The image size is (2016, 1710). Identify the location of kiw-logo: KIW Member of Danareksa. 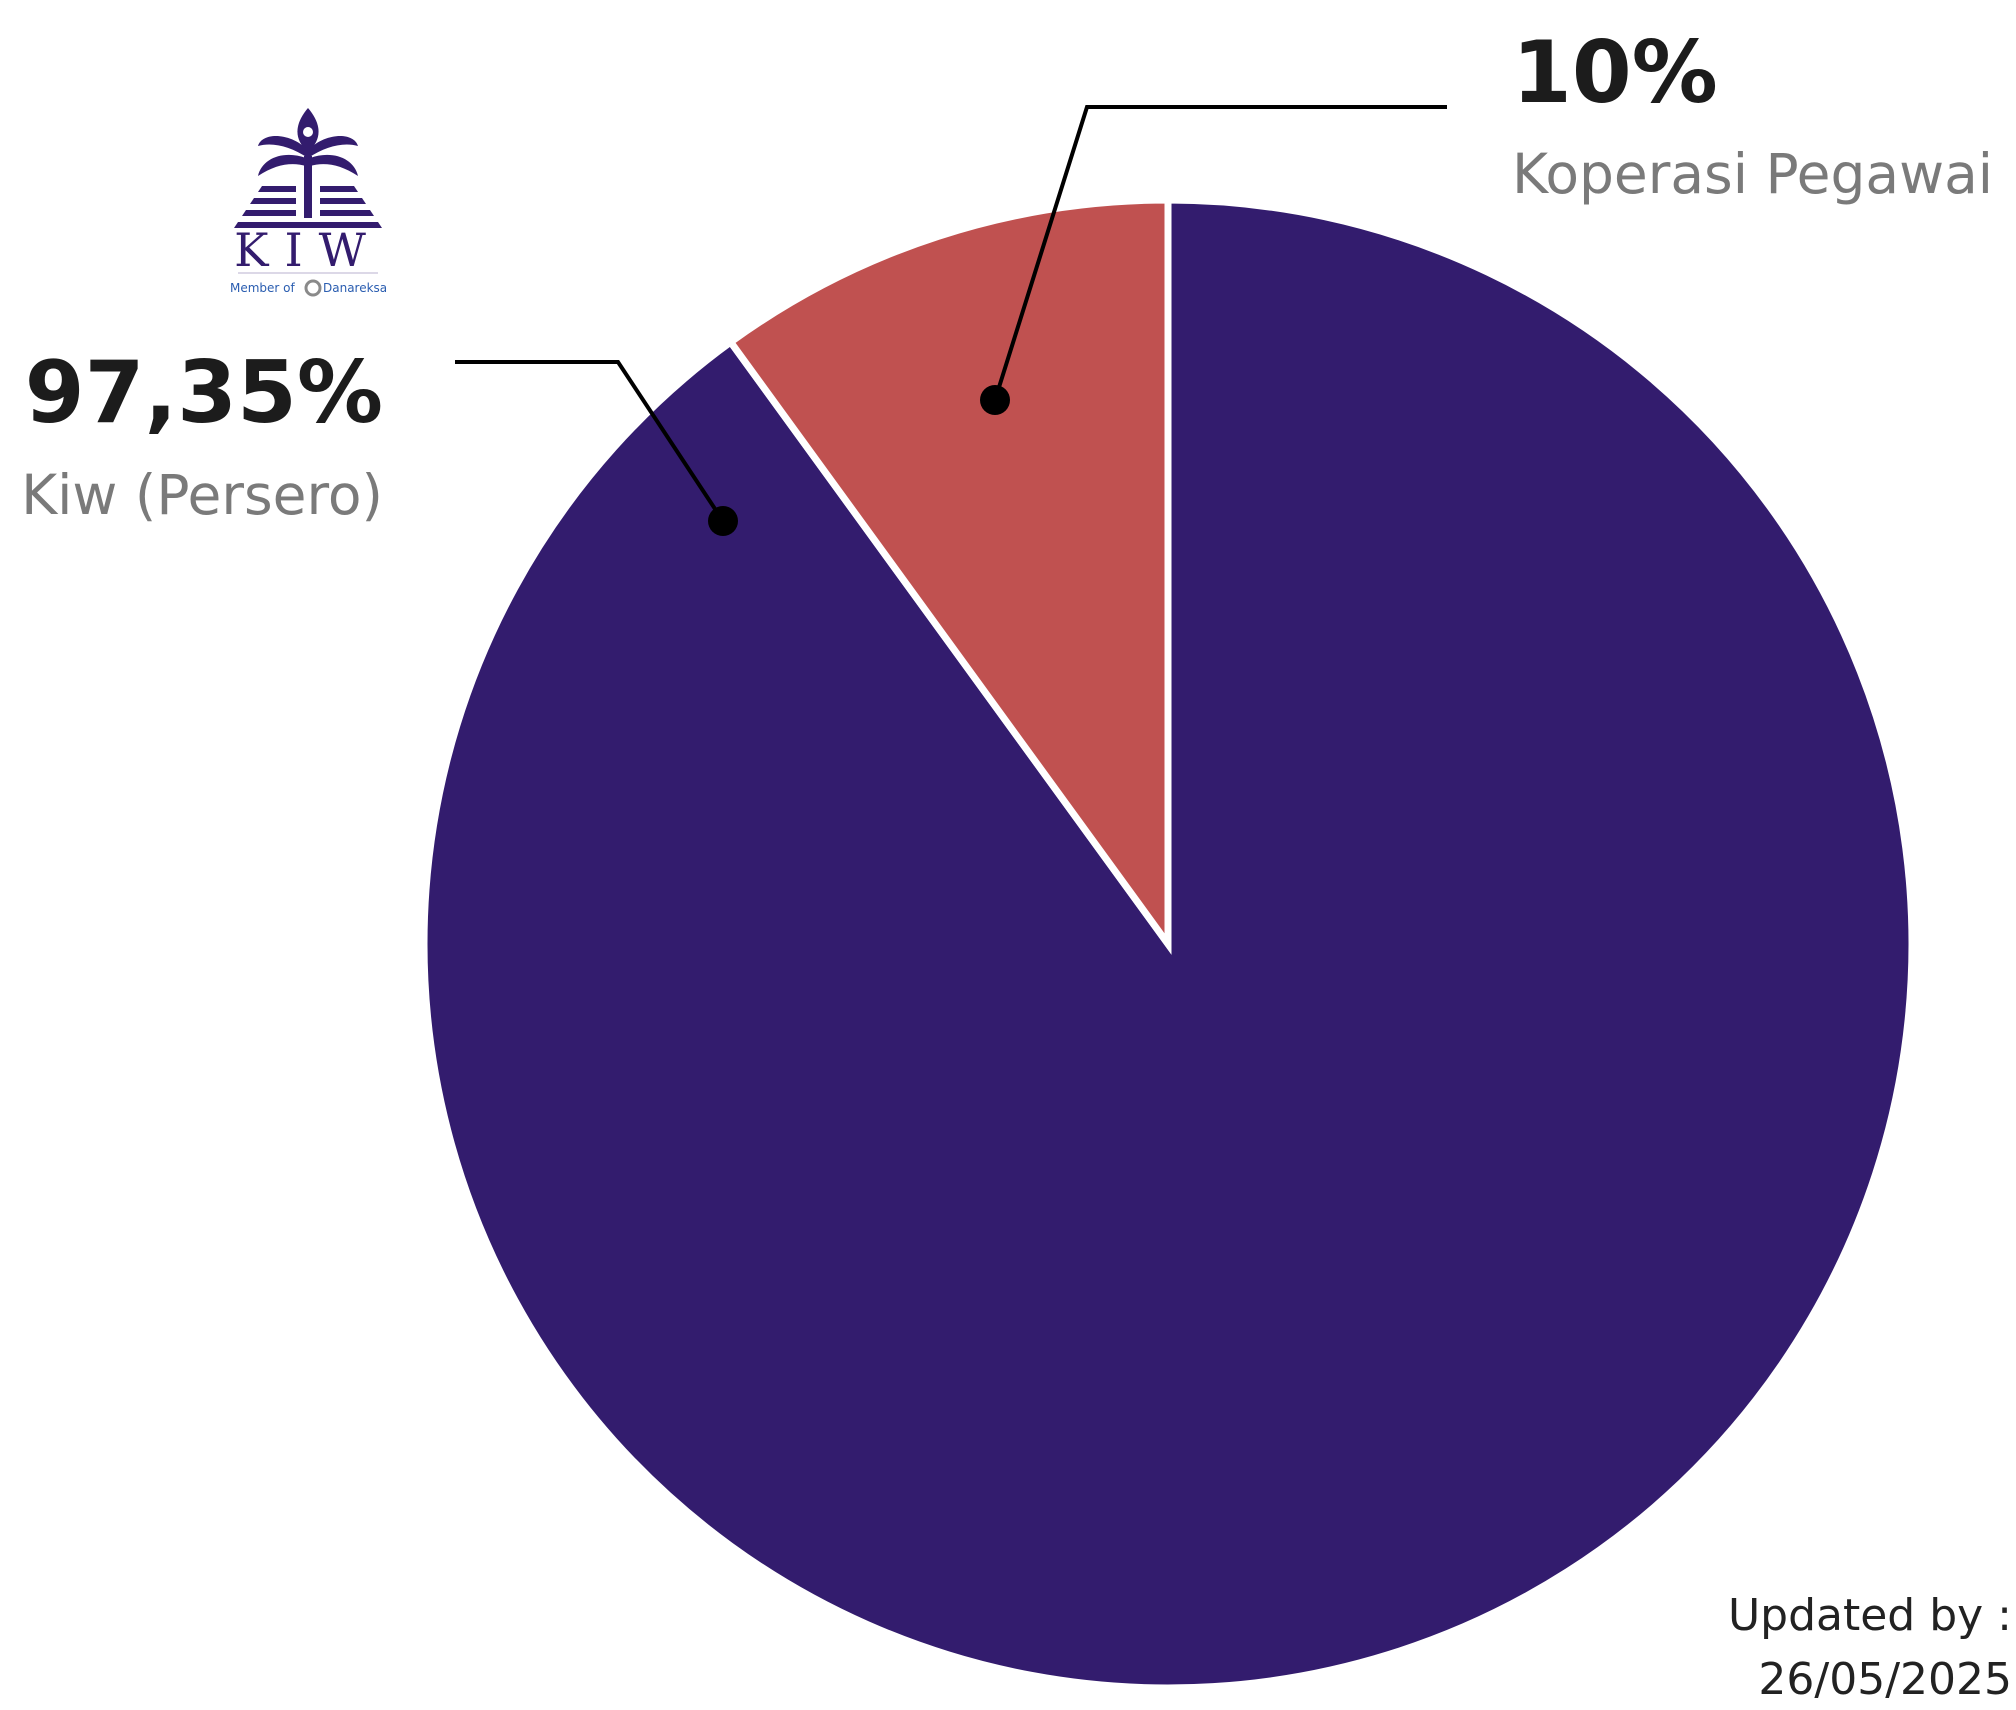
(308, 202).